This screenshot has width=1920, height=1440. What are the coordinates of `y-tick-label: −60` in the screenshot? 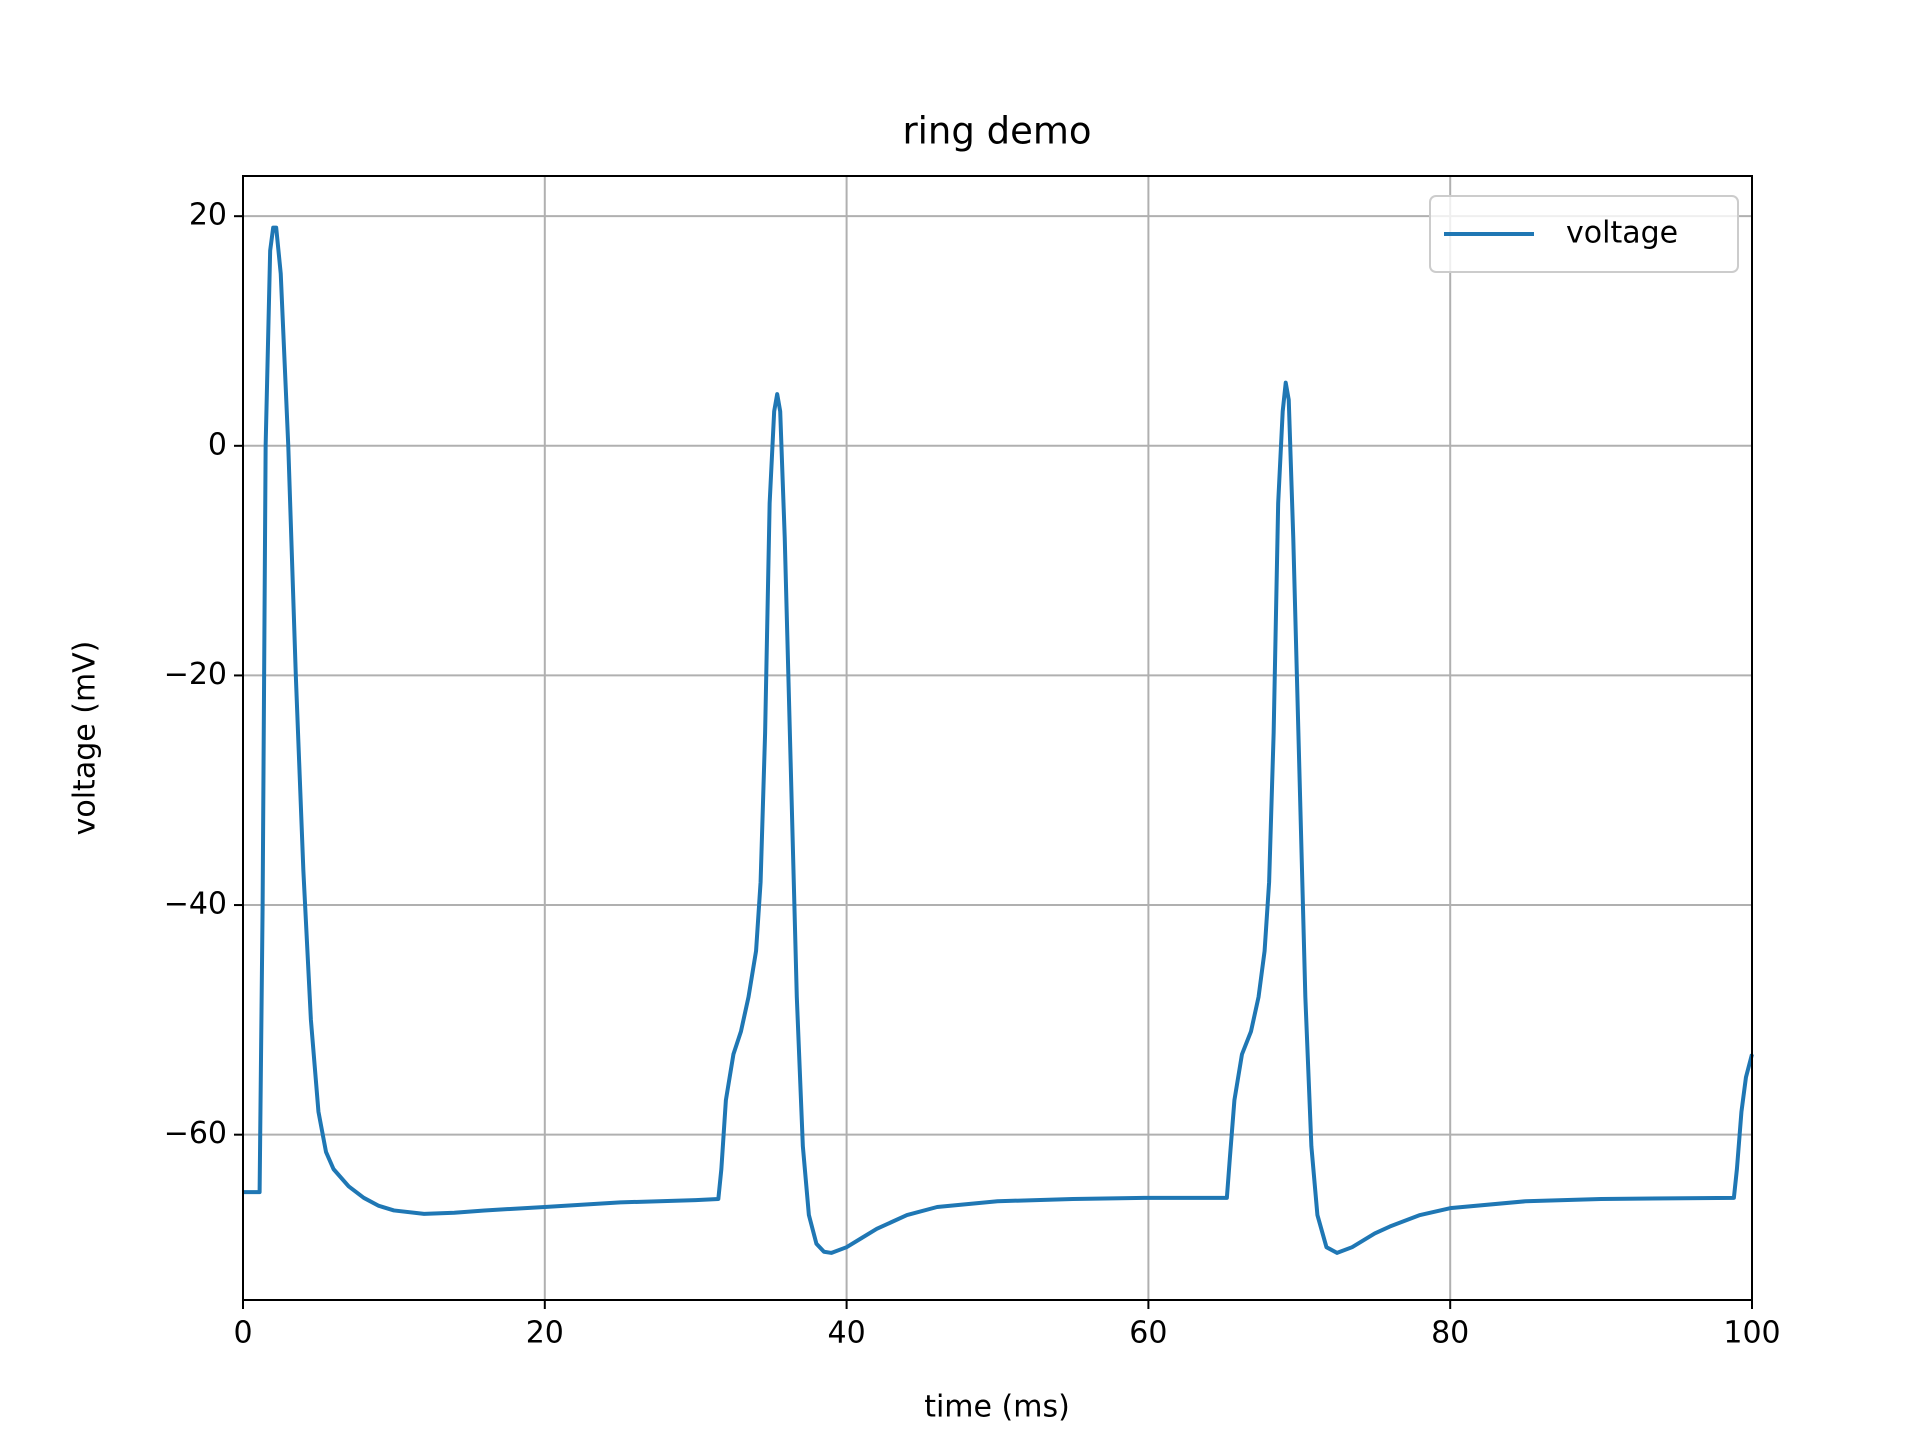 It's located at (195, 1133).